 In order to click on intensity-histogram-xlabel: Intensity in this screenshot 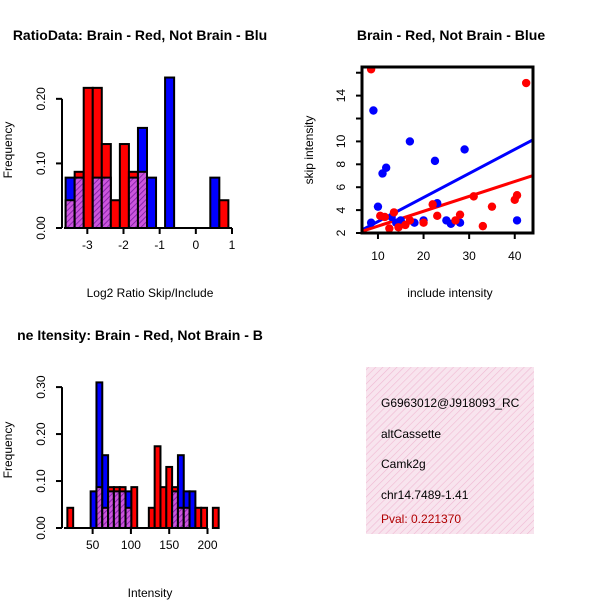, I will do `click(150, 593)`.